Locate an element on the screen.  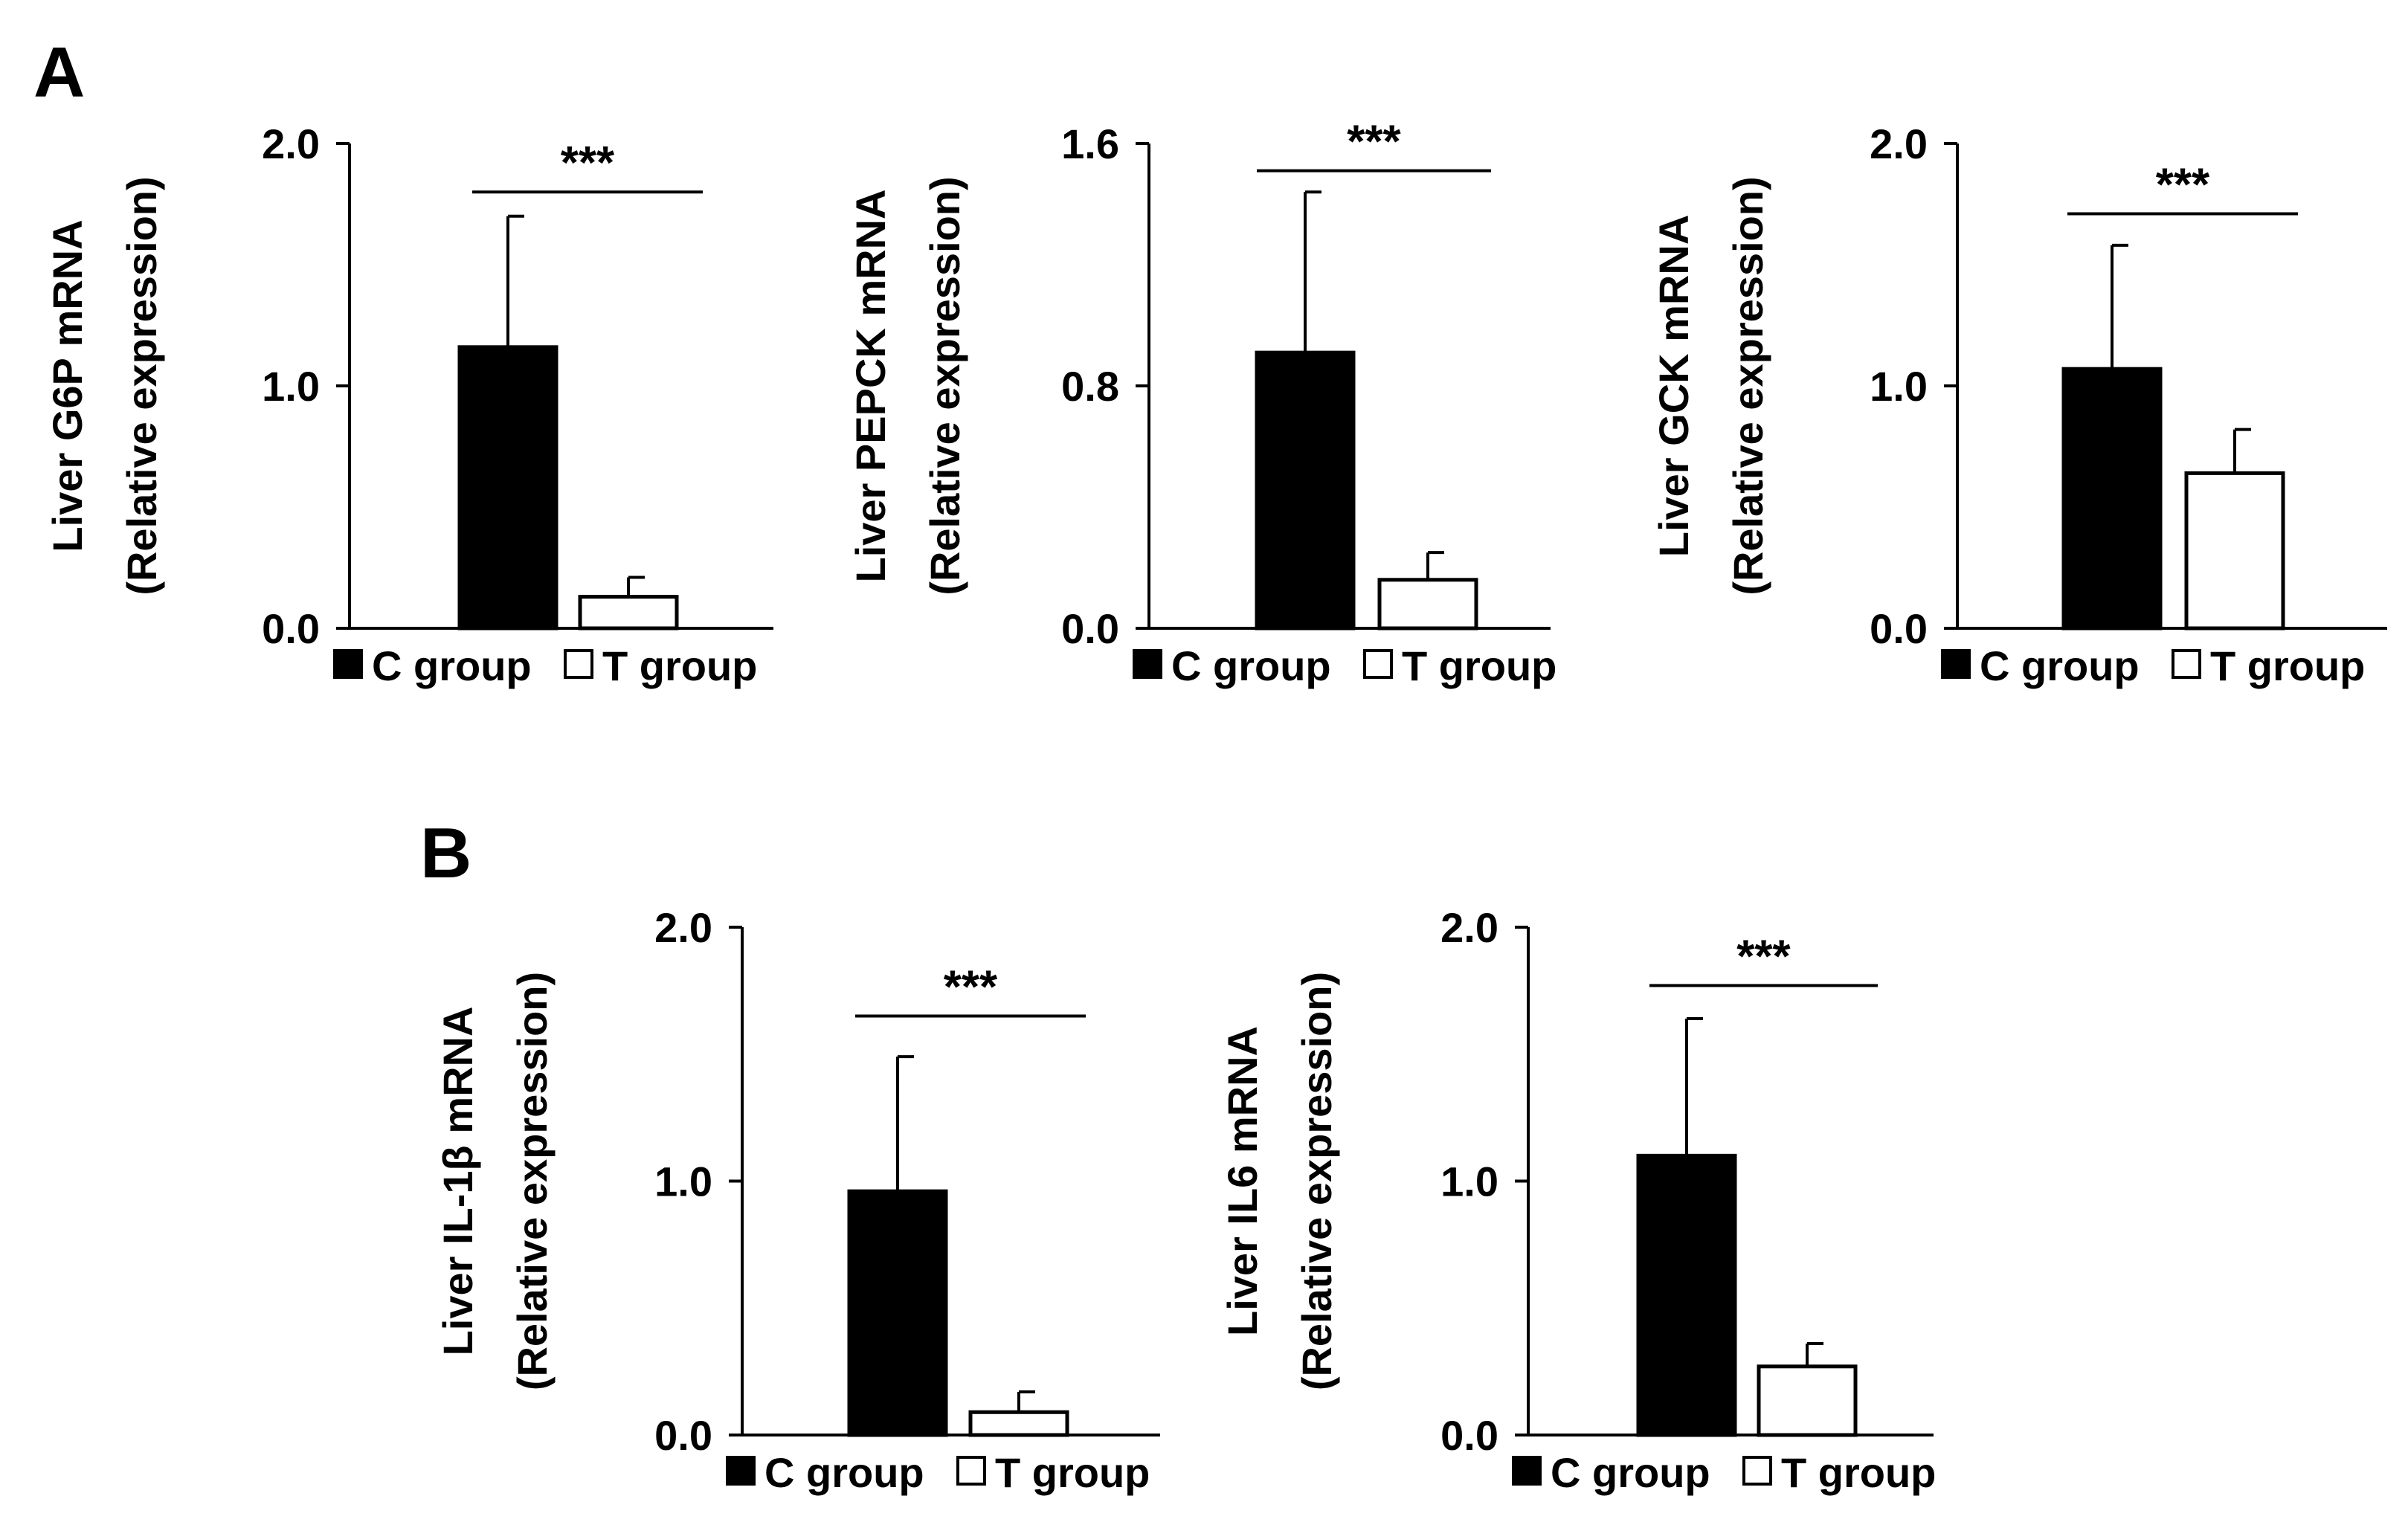
y-axis-title-line1: Liver GCK mRNA is located at coordinates (1673, 386).